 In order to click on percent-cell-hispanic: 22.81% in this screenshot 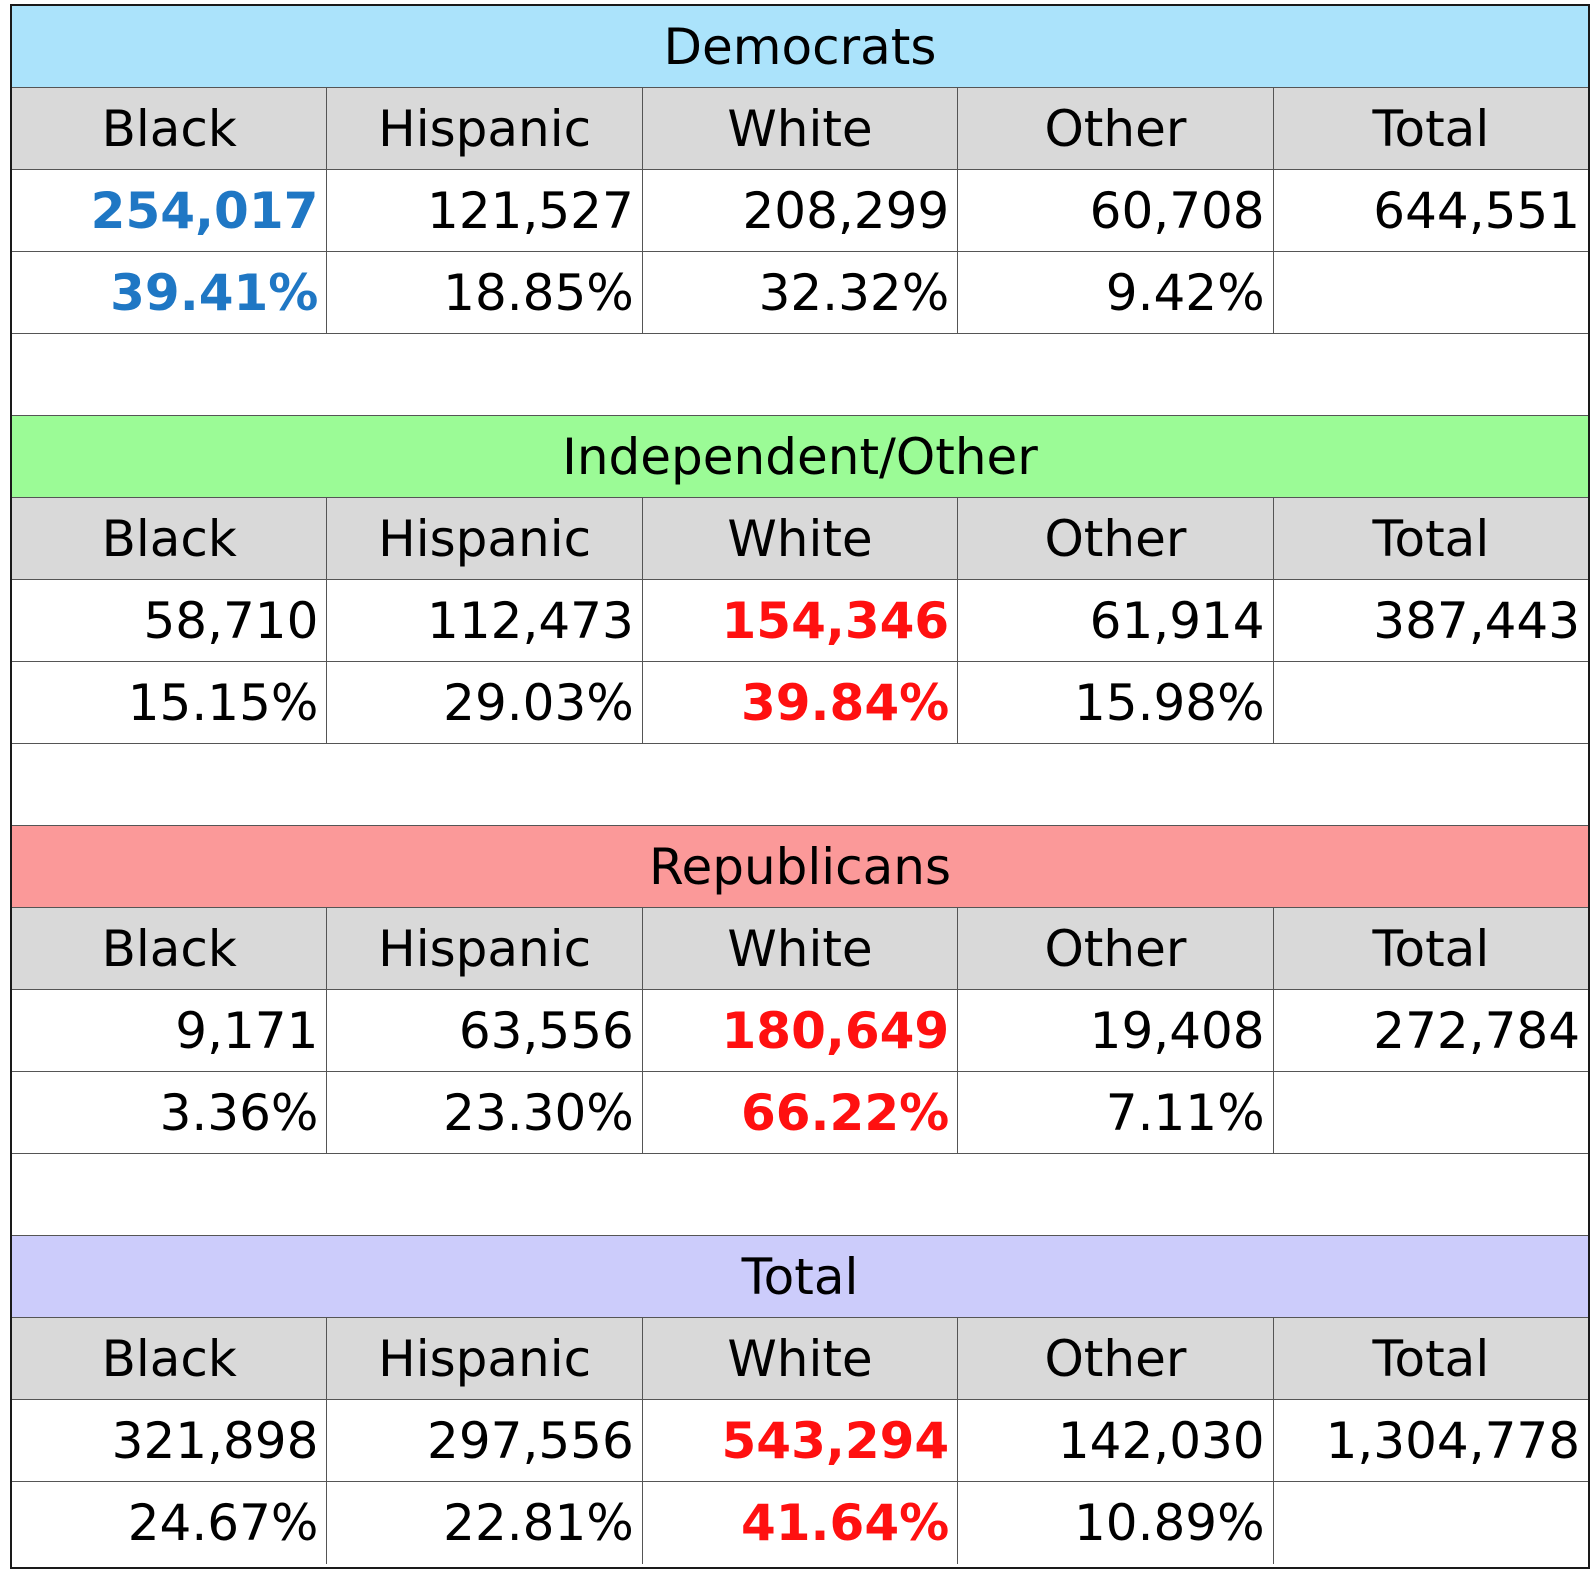, I will do `click(485, 1523)`.